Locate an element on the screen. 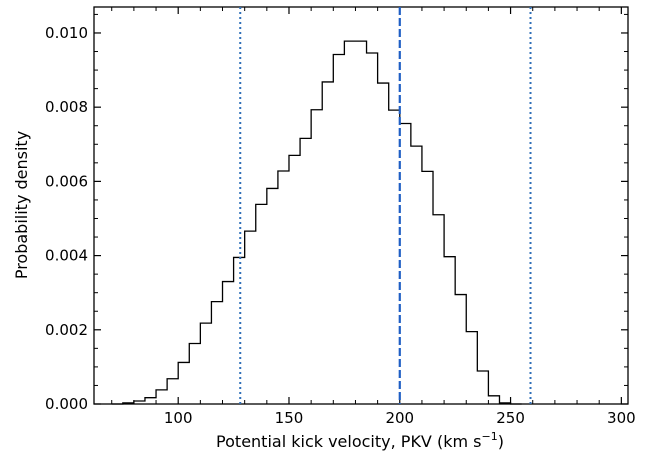 This screenshot has width=660, height=455. x-title-close: ) is located at coordinates (501, 441).